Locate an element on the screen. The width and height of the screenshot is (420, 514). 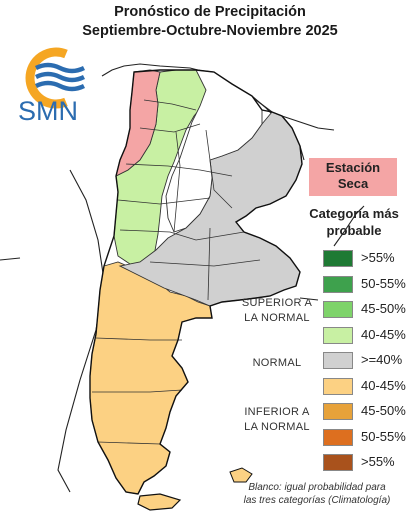
legend-title: Categoría más probable is located at coordinates (354, 222).